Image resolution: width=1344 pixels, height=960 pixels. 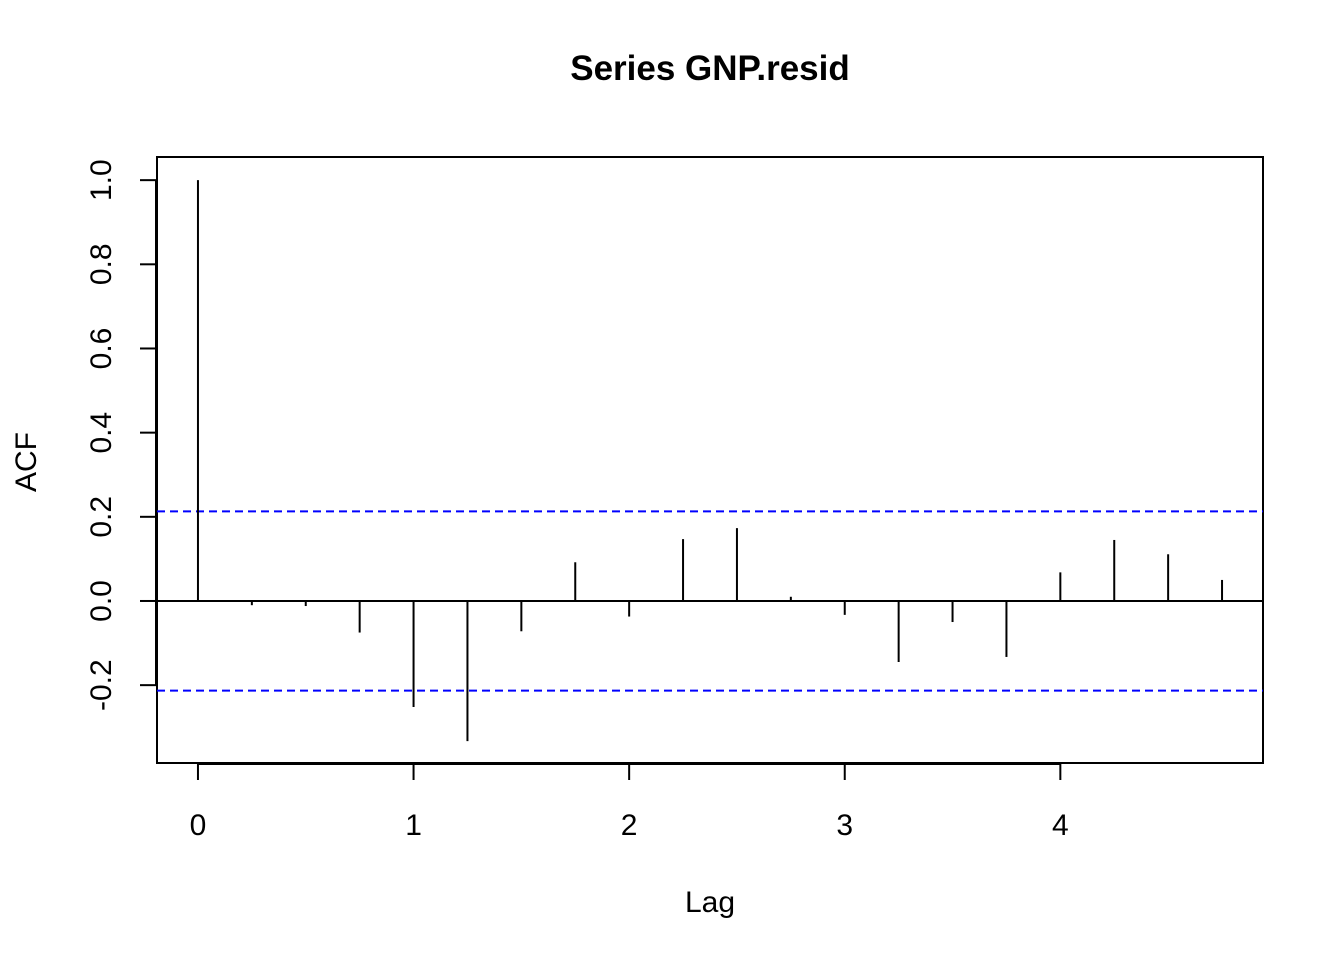 I want to click on x-tick-label: 2, so click(x=629, y=825).